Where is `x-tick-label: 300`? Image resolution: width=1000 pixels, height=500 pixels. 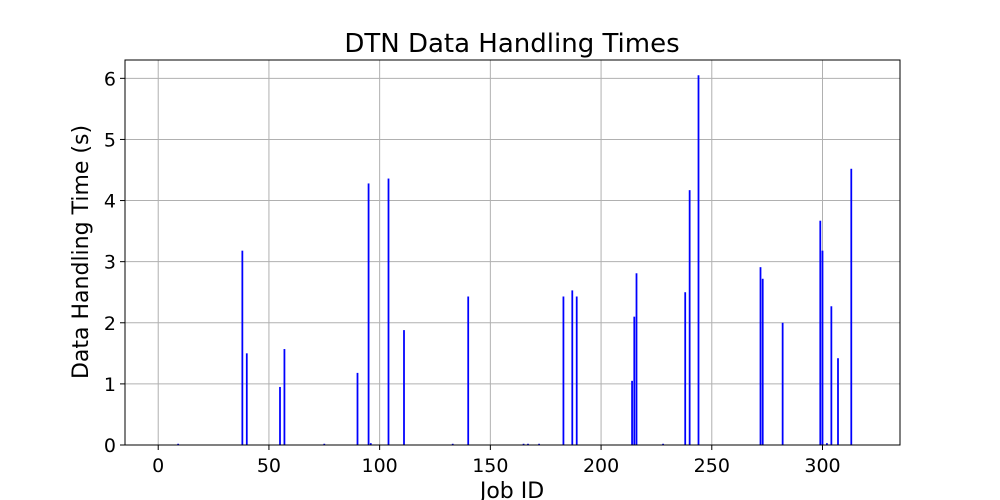
x-tick-label: 300 is located at coordinates (822, 466).